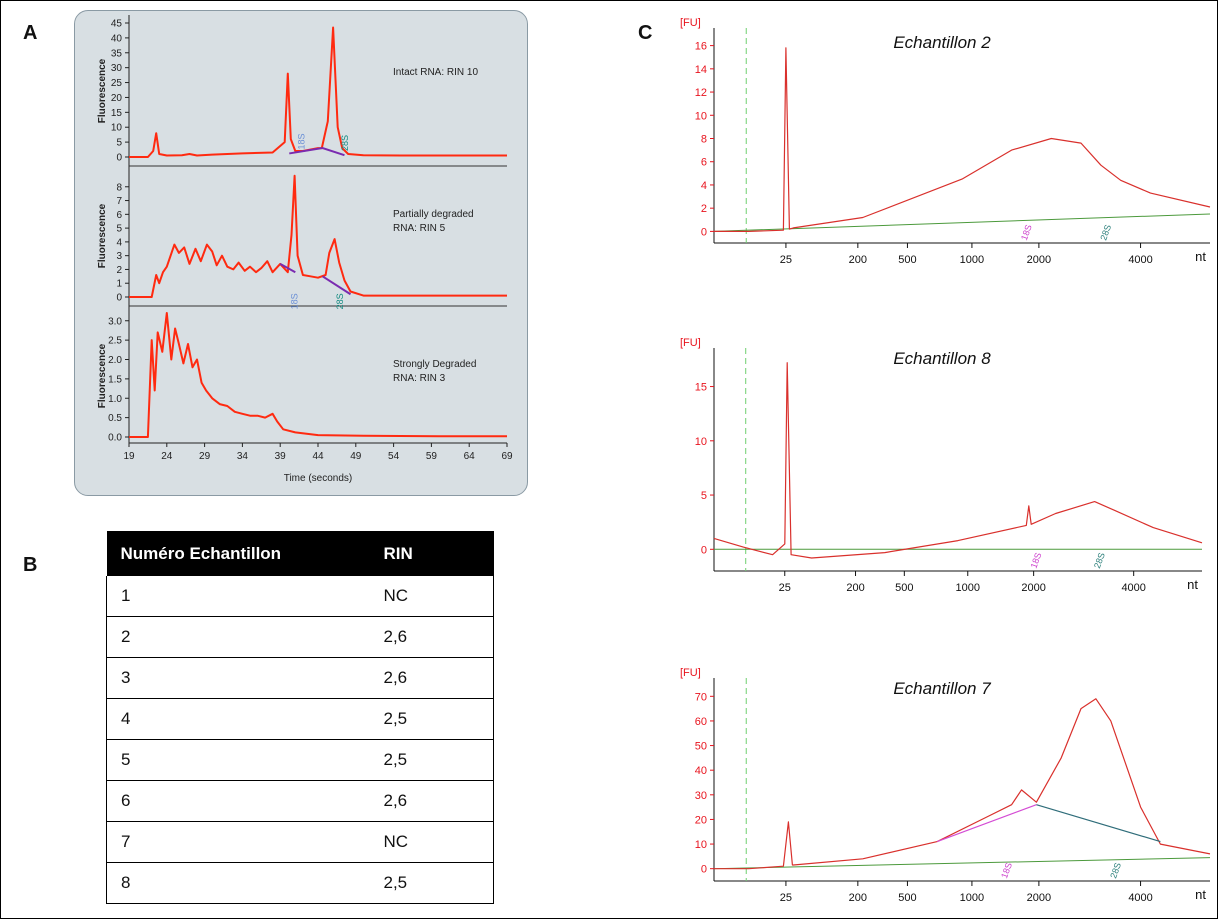  What do you see at coordinates (1192, 584) in the screenshot?
I see `panel-c-x-unit-label: nt` at bounding box center [1192, 584].